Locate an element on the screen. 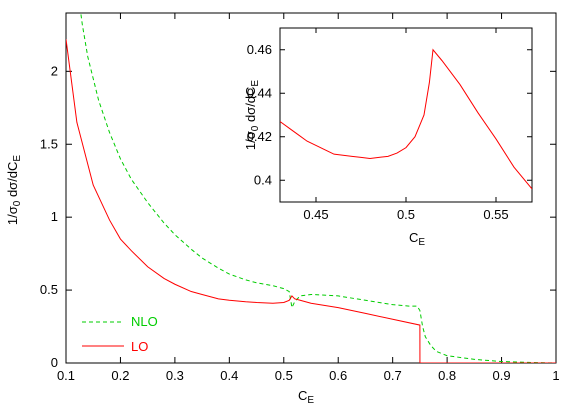 This screenshot has width=581, height=407. main-x-tick-label: 0.5 is located at coordinates (284, 375).